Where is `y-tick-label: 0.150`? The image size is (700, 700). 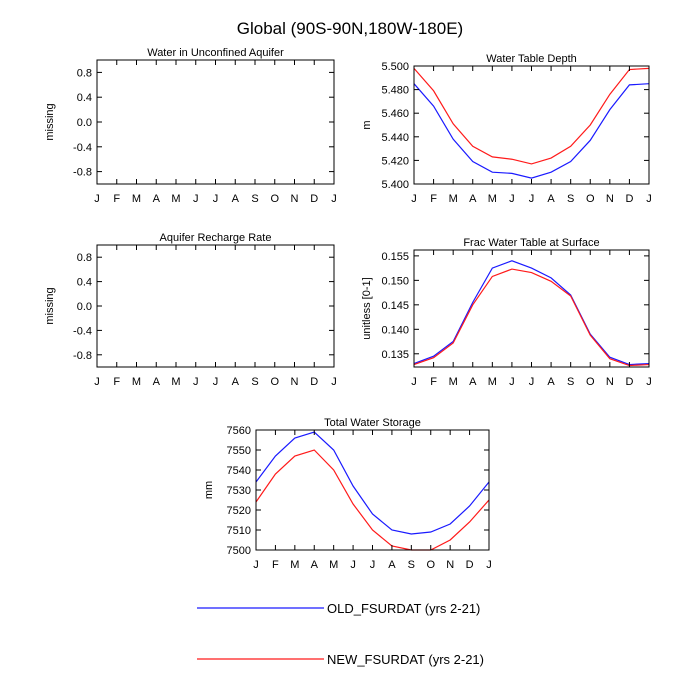 y-tick-label: 0.150 is located at coordinates (395, 281).